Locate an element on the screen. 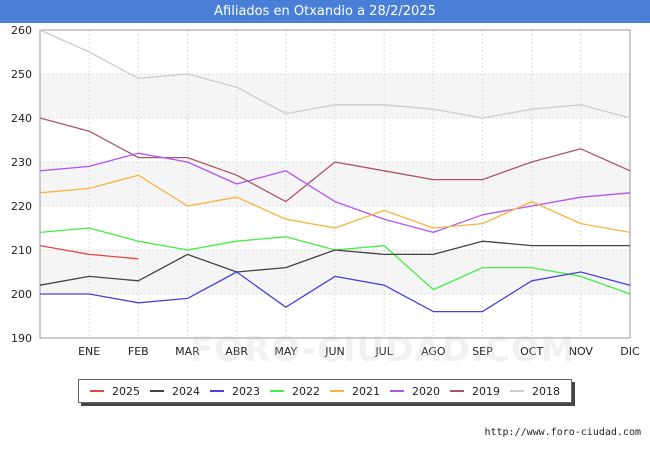  legend-item-2022: 2022 is located at coordinates (295, 391).